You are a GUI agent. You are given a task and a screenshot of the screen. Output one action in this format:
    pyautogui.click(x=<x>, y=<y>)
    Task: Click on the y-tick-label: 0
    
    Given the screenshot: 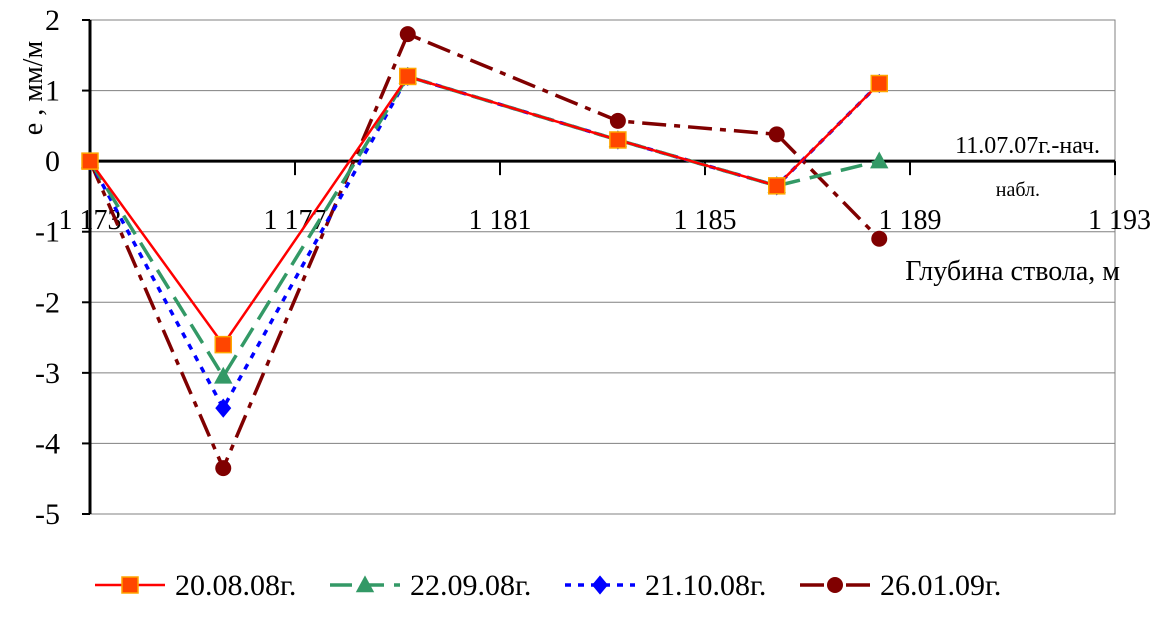 What is the action you would take?
    pyautogui.click(x=52, y=161)
    